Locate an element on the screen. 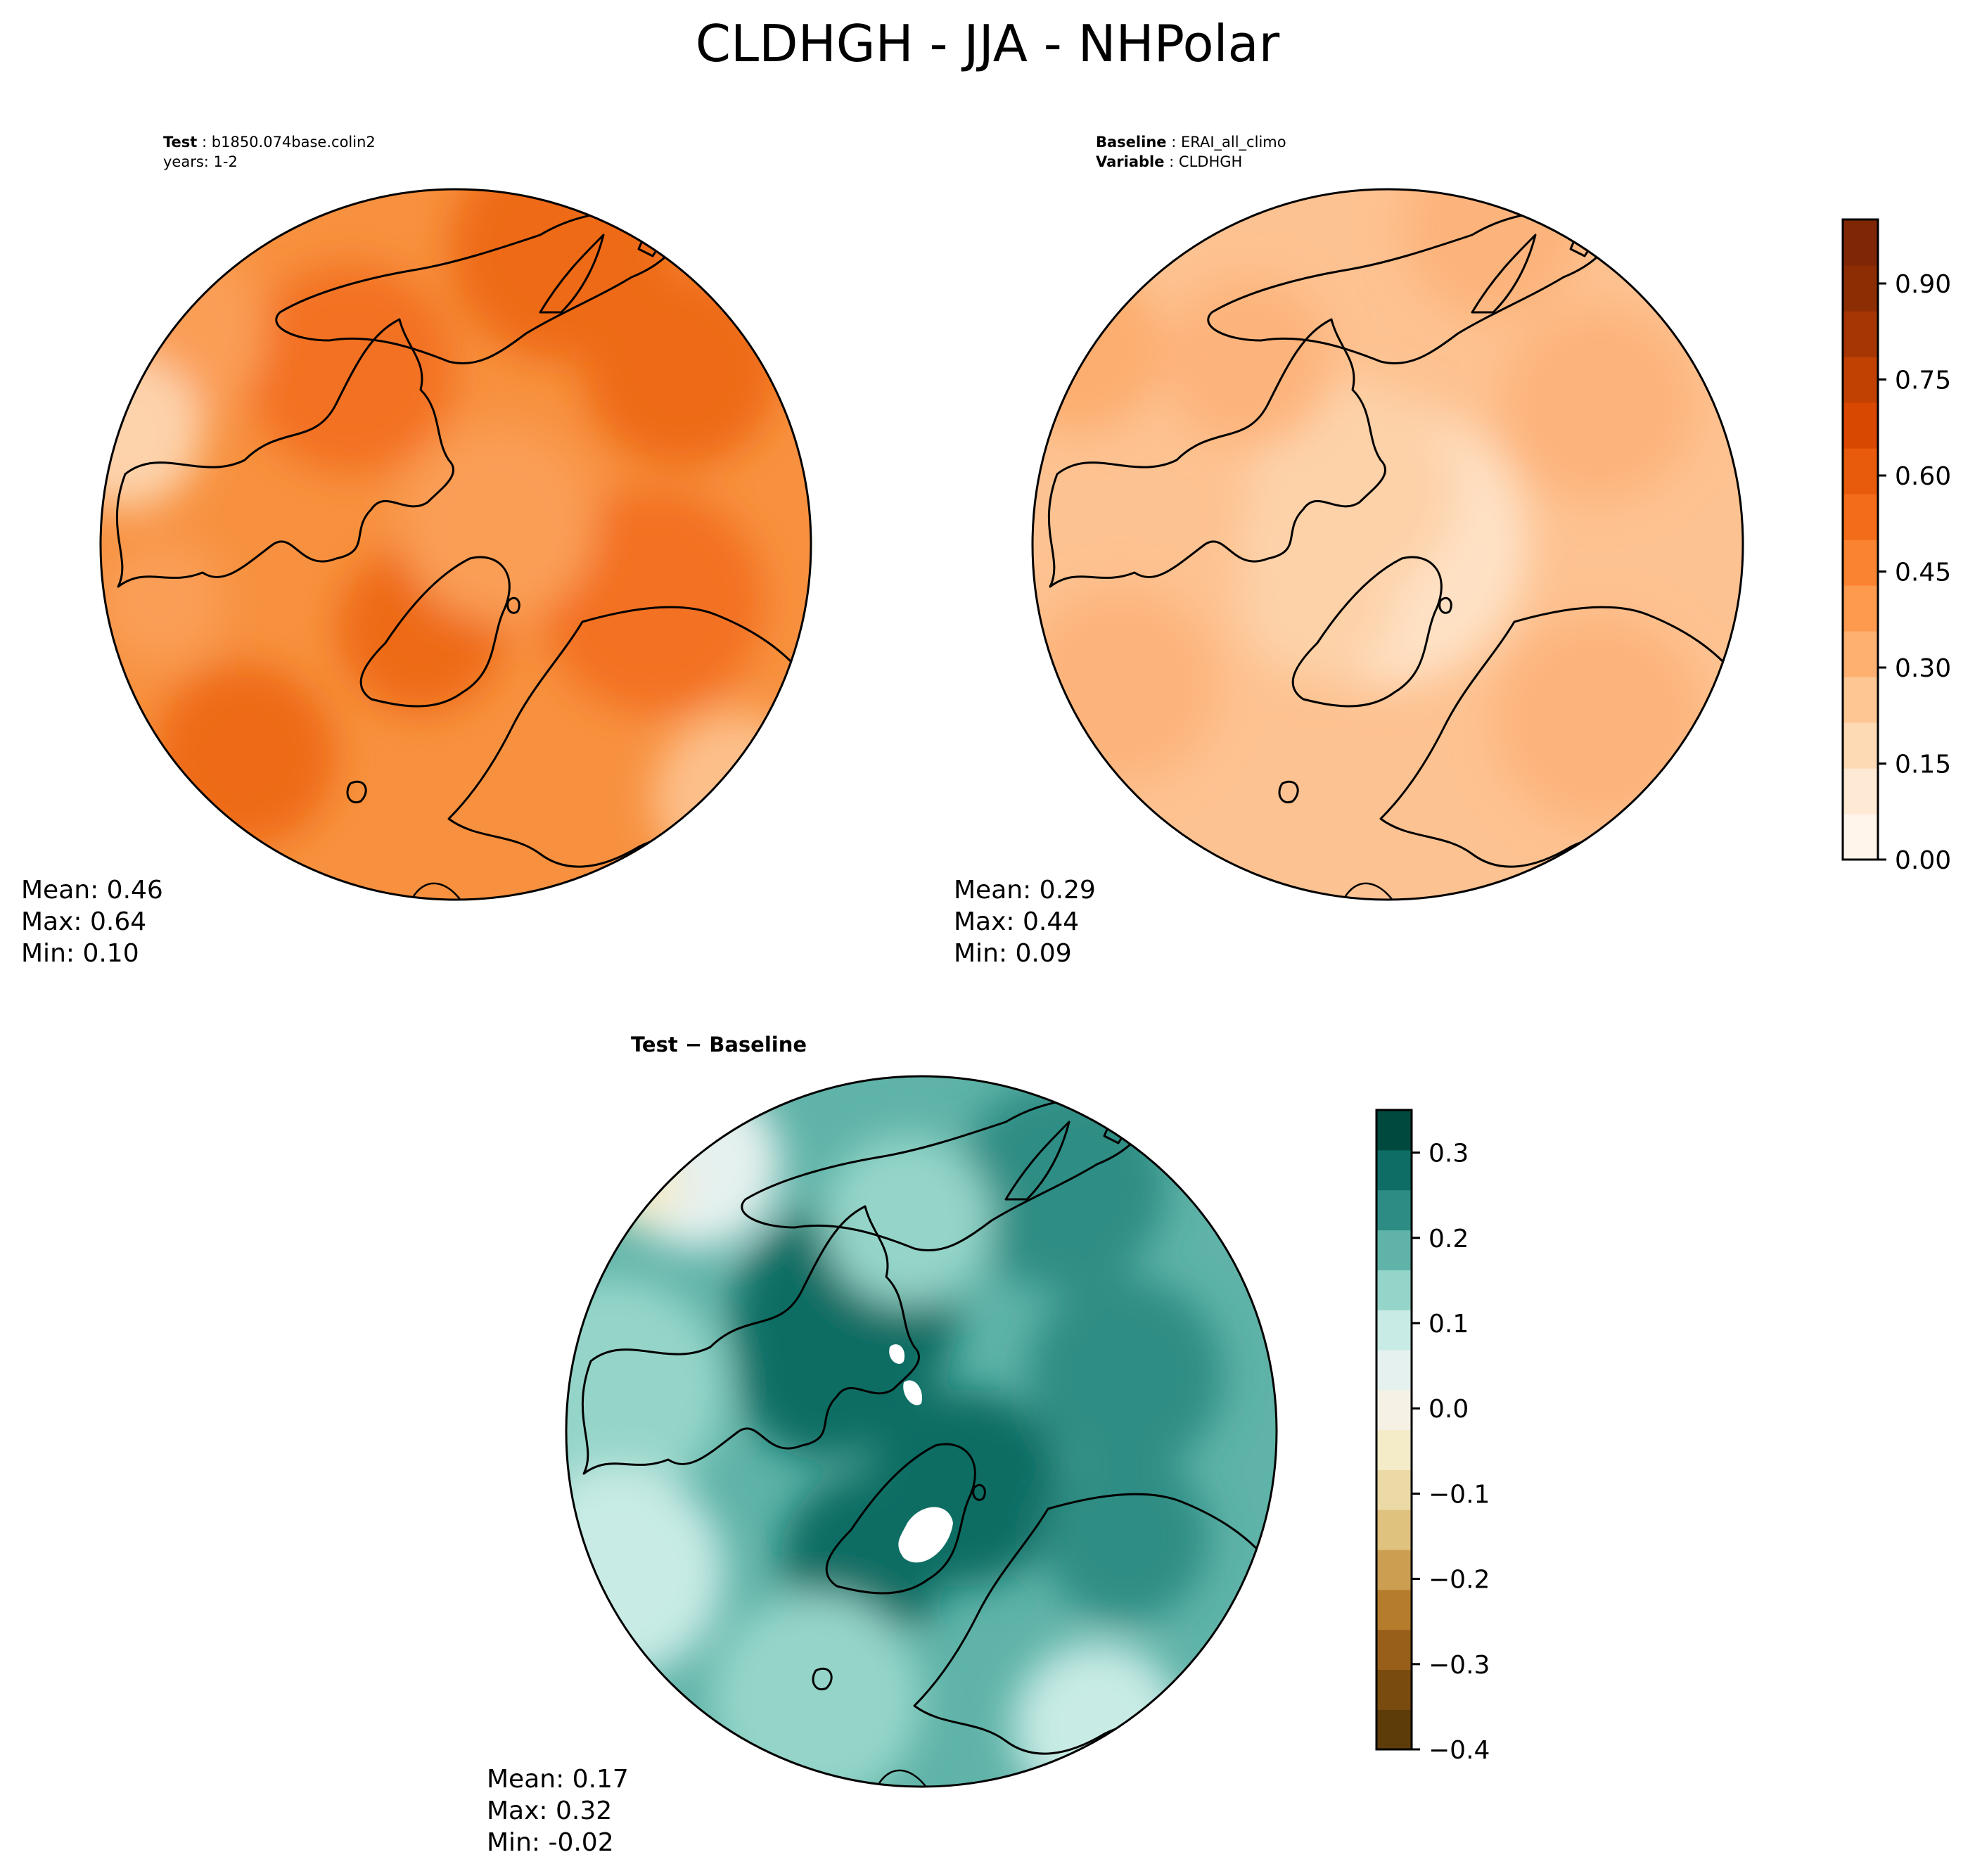 The width and height of the screenshot is (1975, 1876). colorbar-tick-label: −0.4 is located at coordinates (1459, 1750).